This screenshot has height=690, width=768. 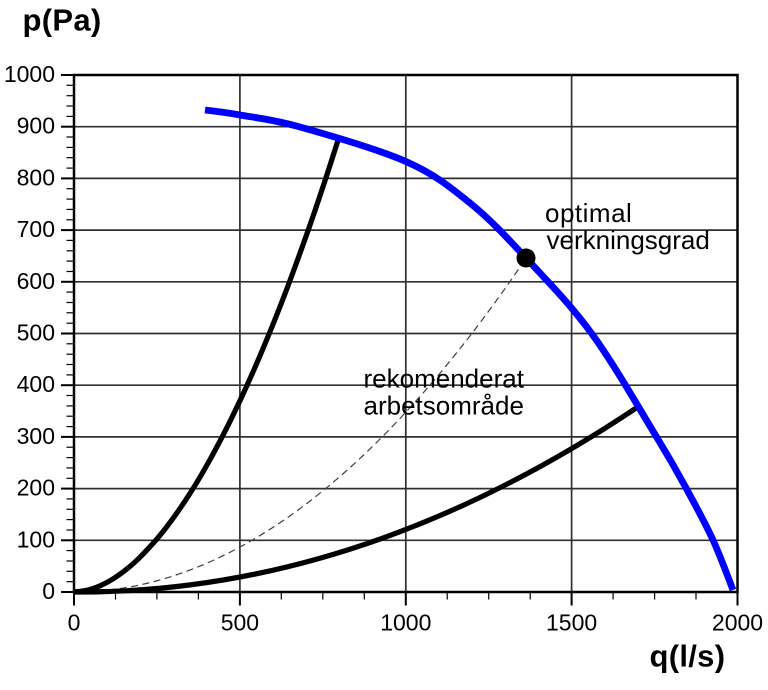 I want to click on svg-text: 700, so click(x=36, y=229).